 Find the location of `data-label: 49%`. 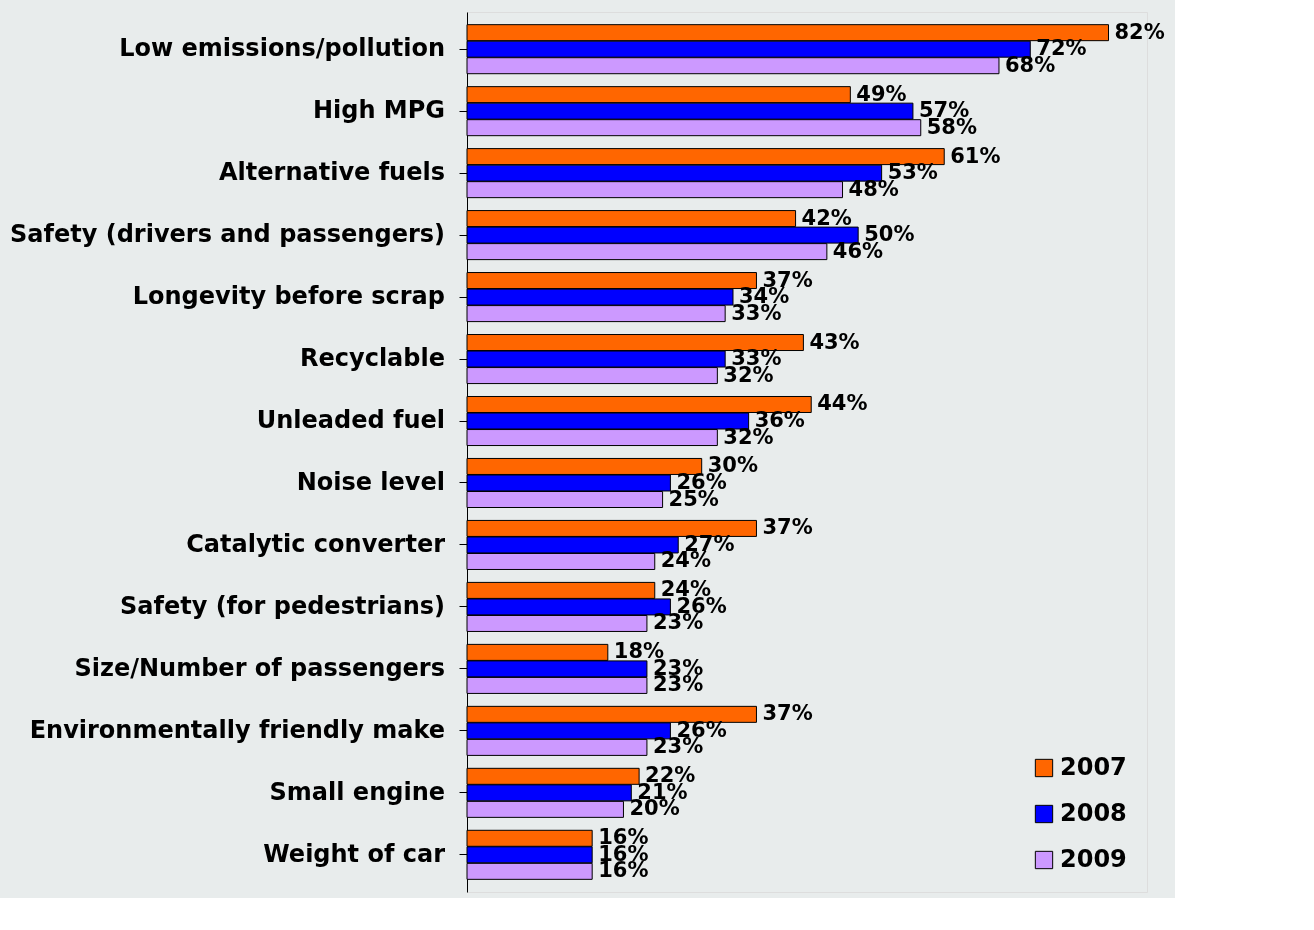

data-label: 49% is located at coordinates (881, 93).